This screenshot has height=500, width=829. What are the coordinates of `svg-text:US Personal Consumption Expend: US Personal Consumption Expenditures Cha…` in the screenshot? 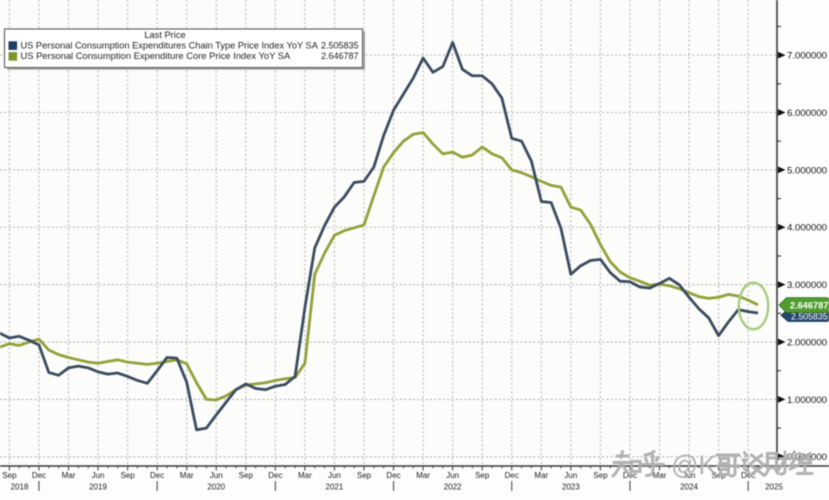 It's located at (170, 46).